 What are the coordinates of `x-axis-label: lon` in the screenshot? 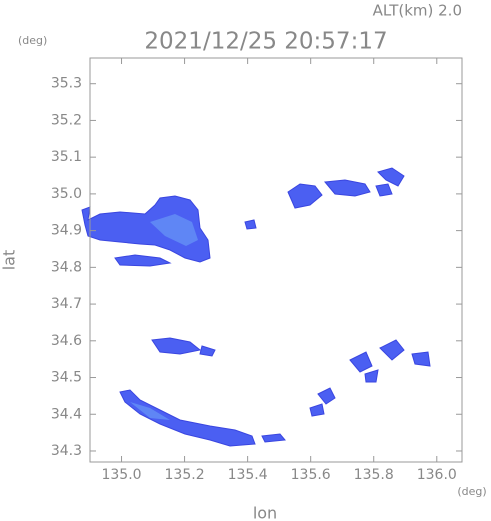 It's located at (265, 512).